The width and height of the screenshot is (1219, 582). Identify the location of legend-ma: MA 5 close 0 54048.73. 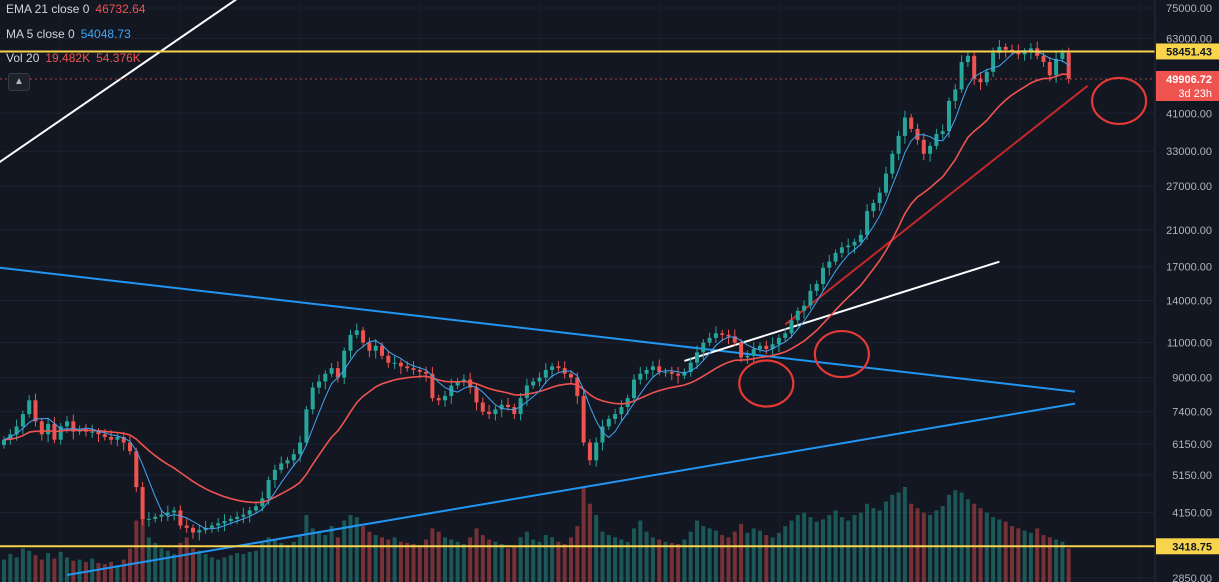
(68, 34).